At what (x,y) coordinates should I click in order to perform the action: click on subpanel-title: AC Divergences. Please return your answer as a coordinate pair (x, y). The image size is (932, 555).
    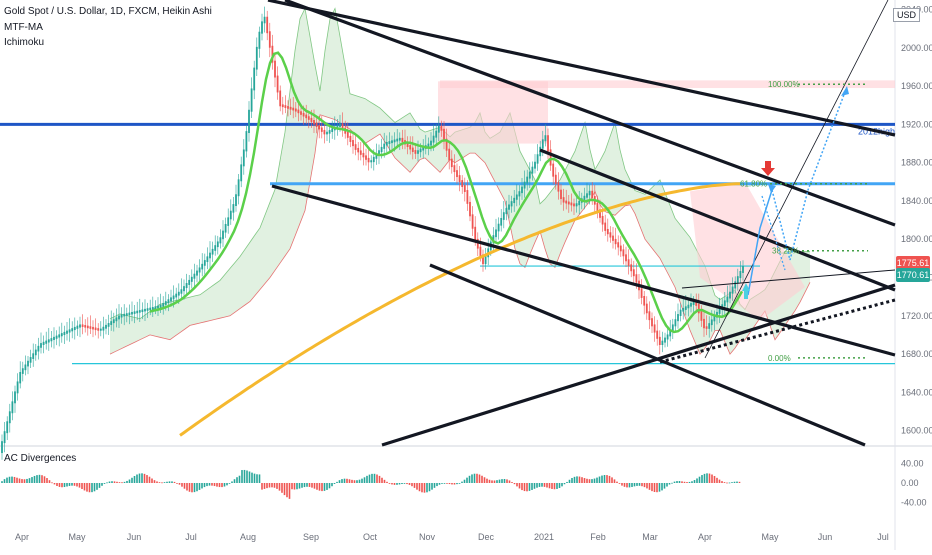
    Looking at the image, I should click on (40, 458).